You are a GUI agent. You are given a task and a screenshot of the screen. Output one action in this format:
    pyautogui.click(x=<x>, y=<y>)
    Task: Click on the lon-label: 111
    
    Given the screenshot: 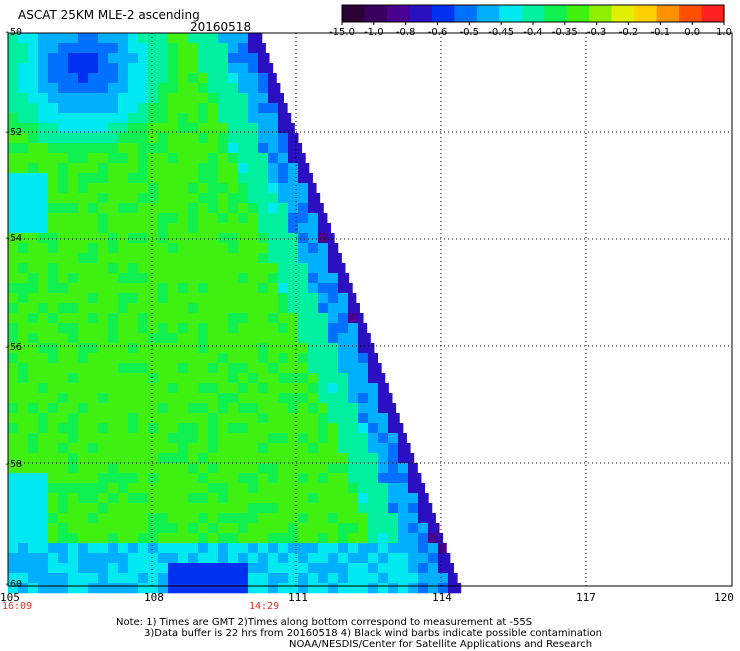 What is the action you would take?
    pyautogui.click(x=298, y=598)
    